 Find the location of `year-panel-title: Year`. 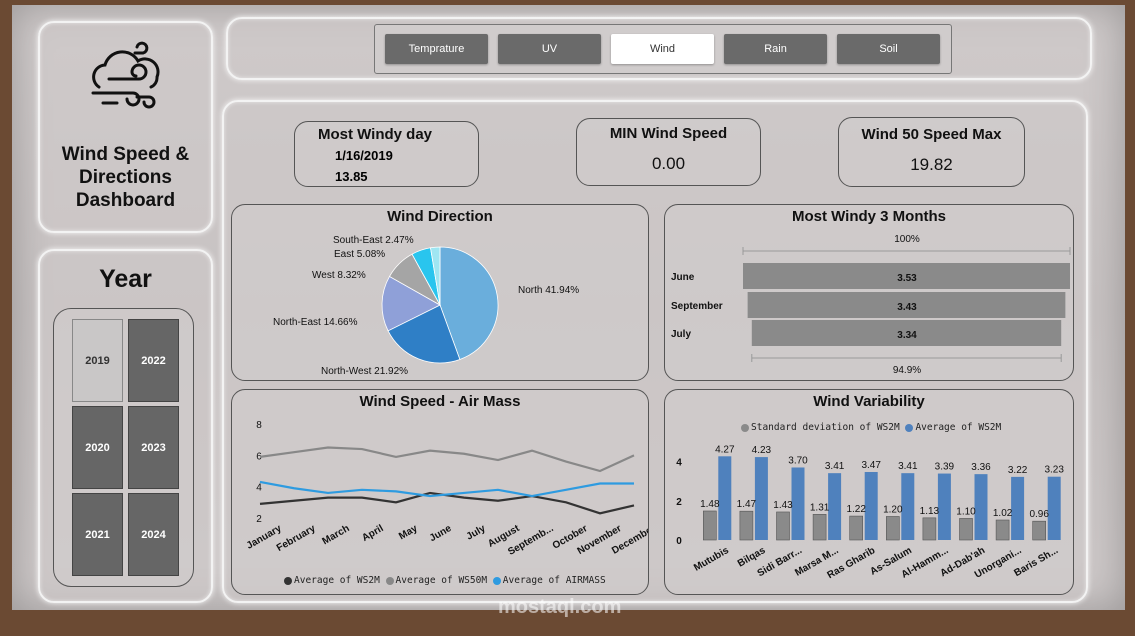

year-panel-title: Year is located at coordinates (125, 279).